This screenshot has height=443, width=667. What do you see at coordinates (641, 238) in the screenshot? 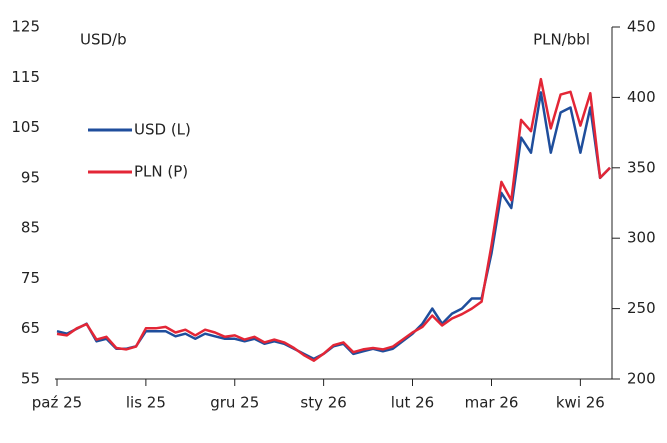
I see `y2-tick-label: 300` at bounding box center [641, 238].